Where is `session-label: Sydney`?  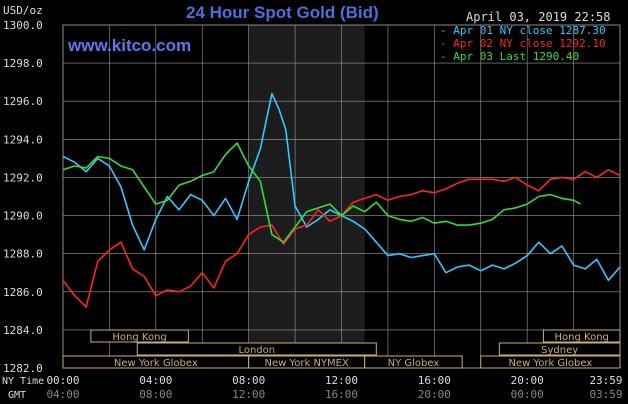
session-label: Sydney is located at coordinates (559, 350).